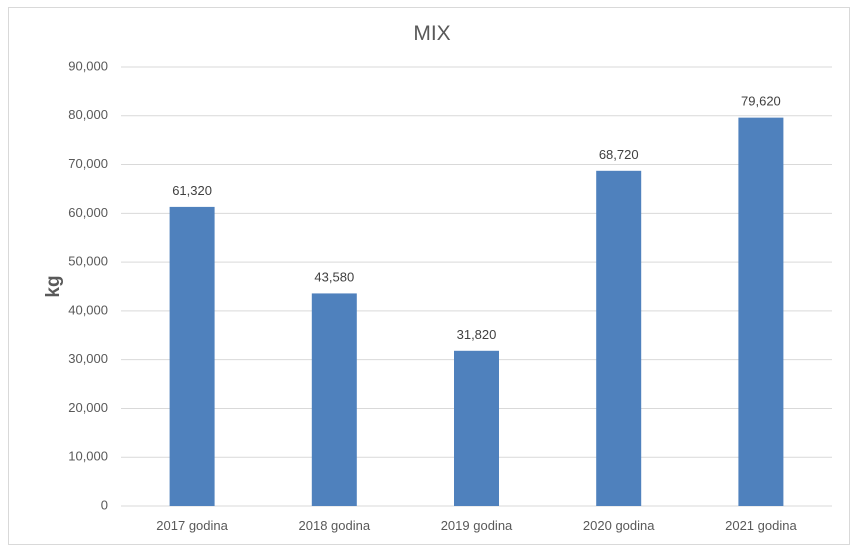  What do you see at coordinates (88, 114) in the screenshot?
I see `y-tick-label: 80,000` at bounding box center [88, 114].